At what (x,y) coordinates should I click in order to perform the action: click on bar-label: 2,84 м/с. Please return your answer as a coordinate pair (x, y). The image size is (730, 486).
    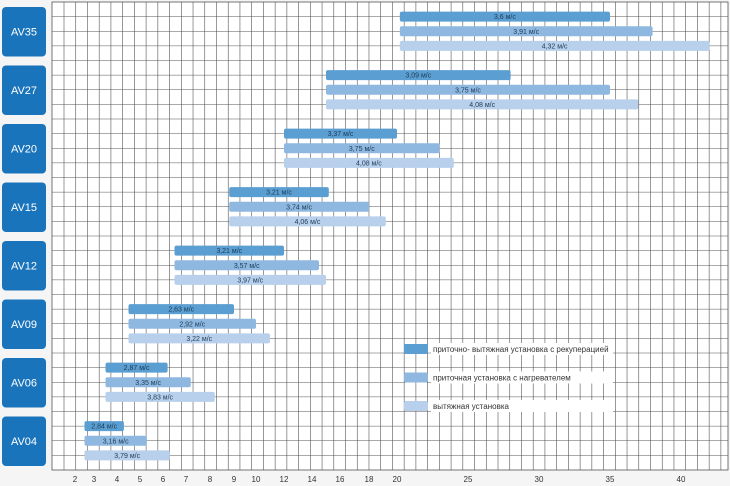
    Looking at the image, I should click on (104, 427).